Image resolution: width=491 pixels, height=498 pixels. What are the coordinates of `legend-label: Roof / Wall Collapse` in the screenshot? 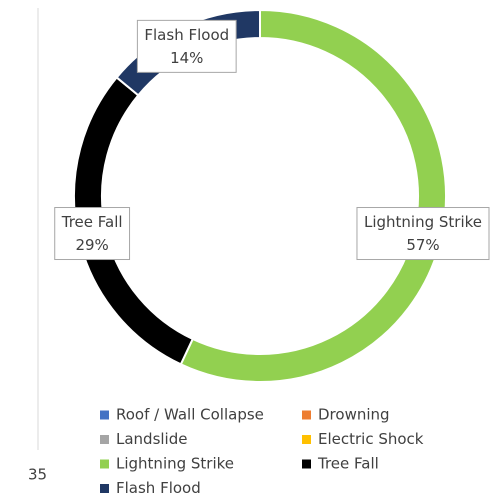 It's located at (190, 415).